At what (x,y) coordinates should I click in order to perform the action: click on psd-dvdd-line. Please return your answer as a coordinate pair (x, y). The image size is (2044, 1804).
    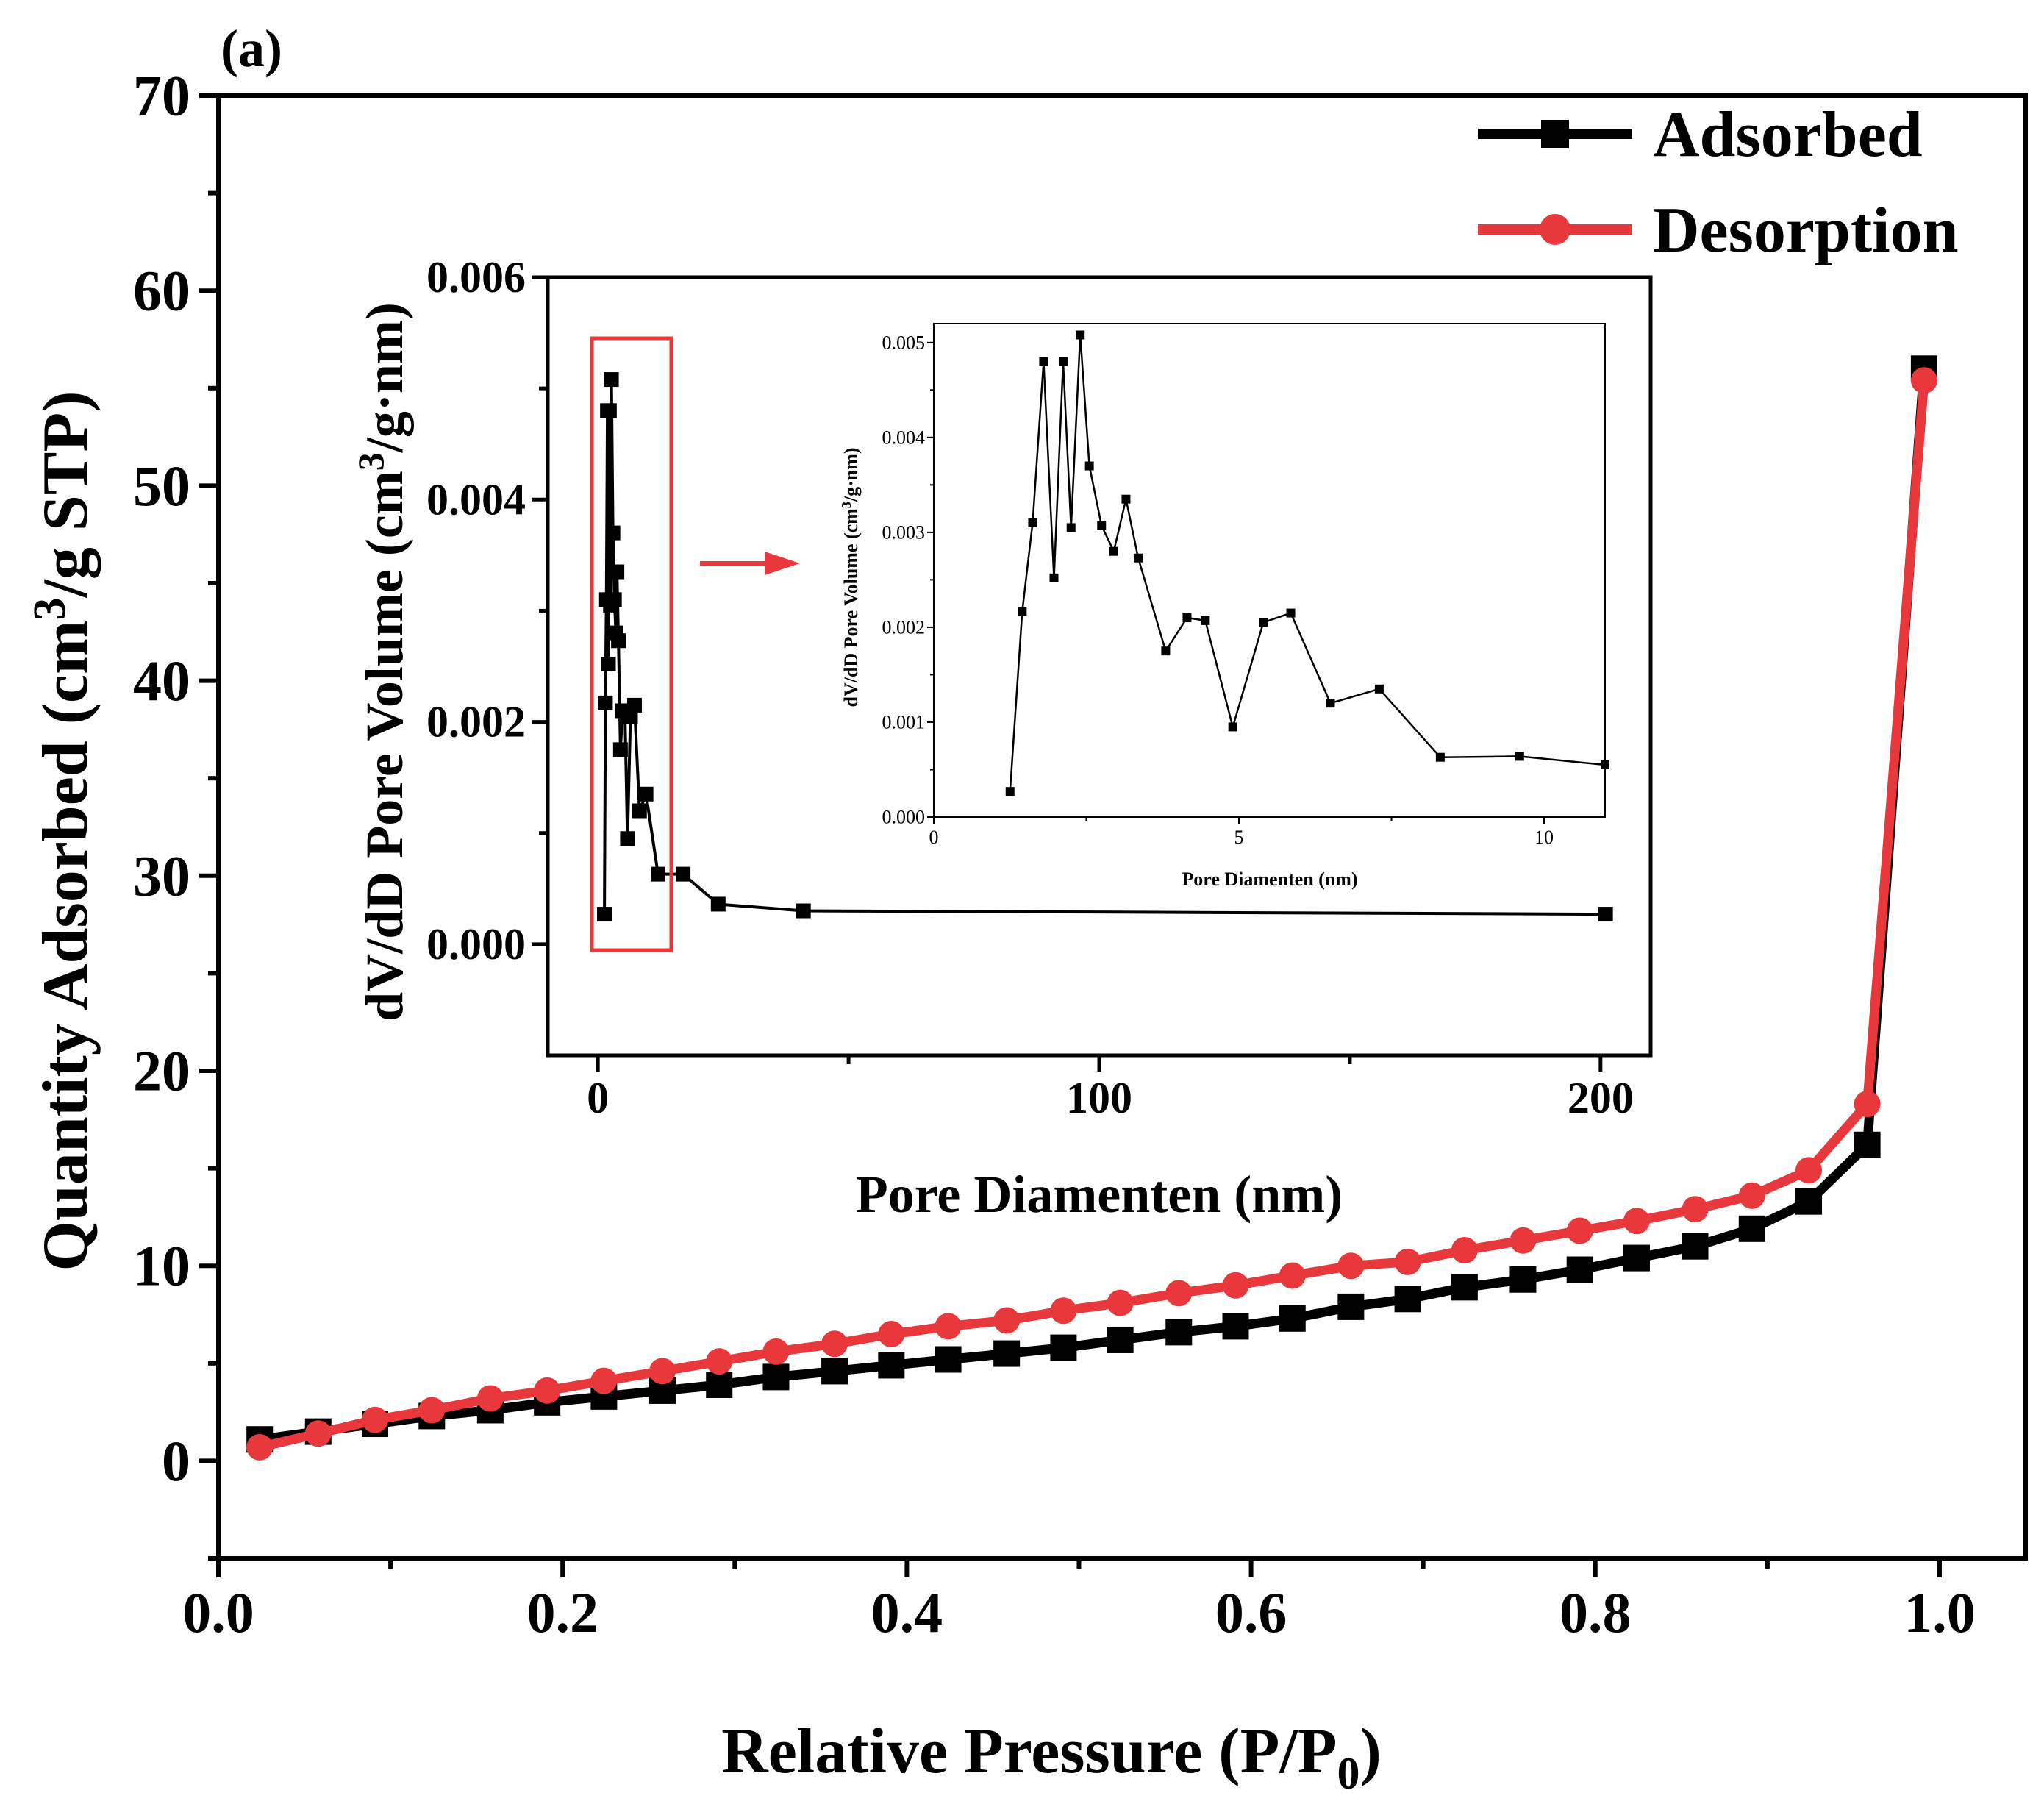
    Looking at the image, I should click on (1104, 647).